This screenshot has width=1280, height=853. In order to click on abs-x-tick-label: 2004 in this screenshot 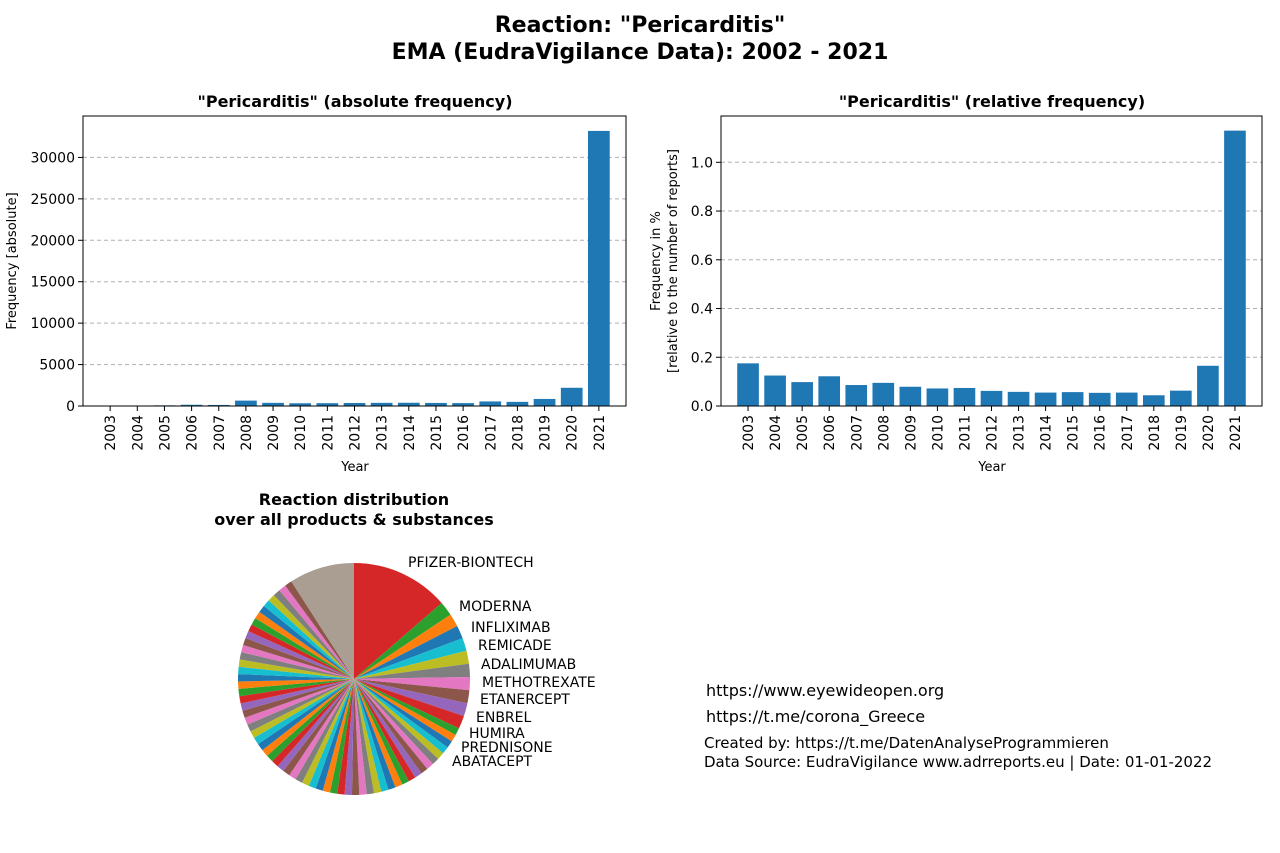, I will do `click(138, 433)`.